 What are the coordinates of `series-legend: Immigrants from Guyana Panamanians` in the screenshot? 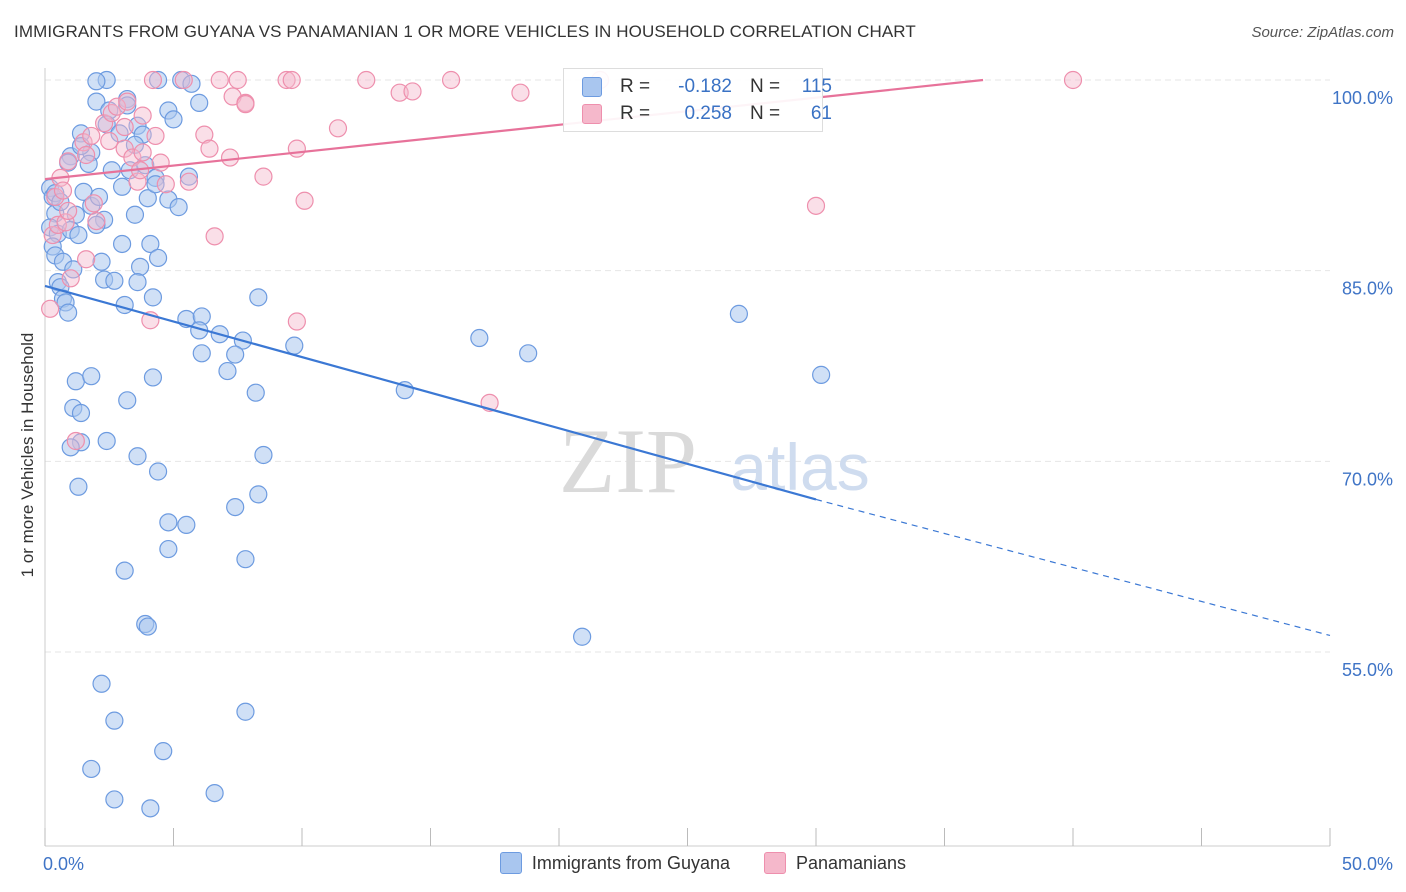 It's located at (703, 863).